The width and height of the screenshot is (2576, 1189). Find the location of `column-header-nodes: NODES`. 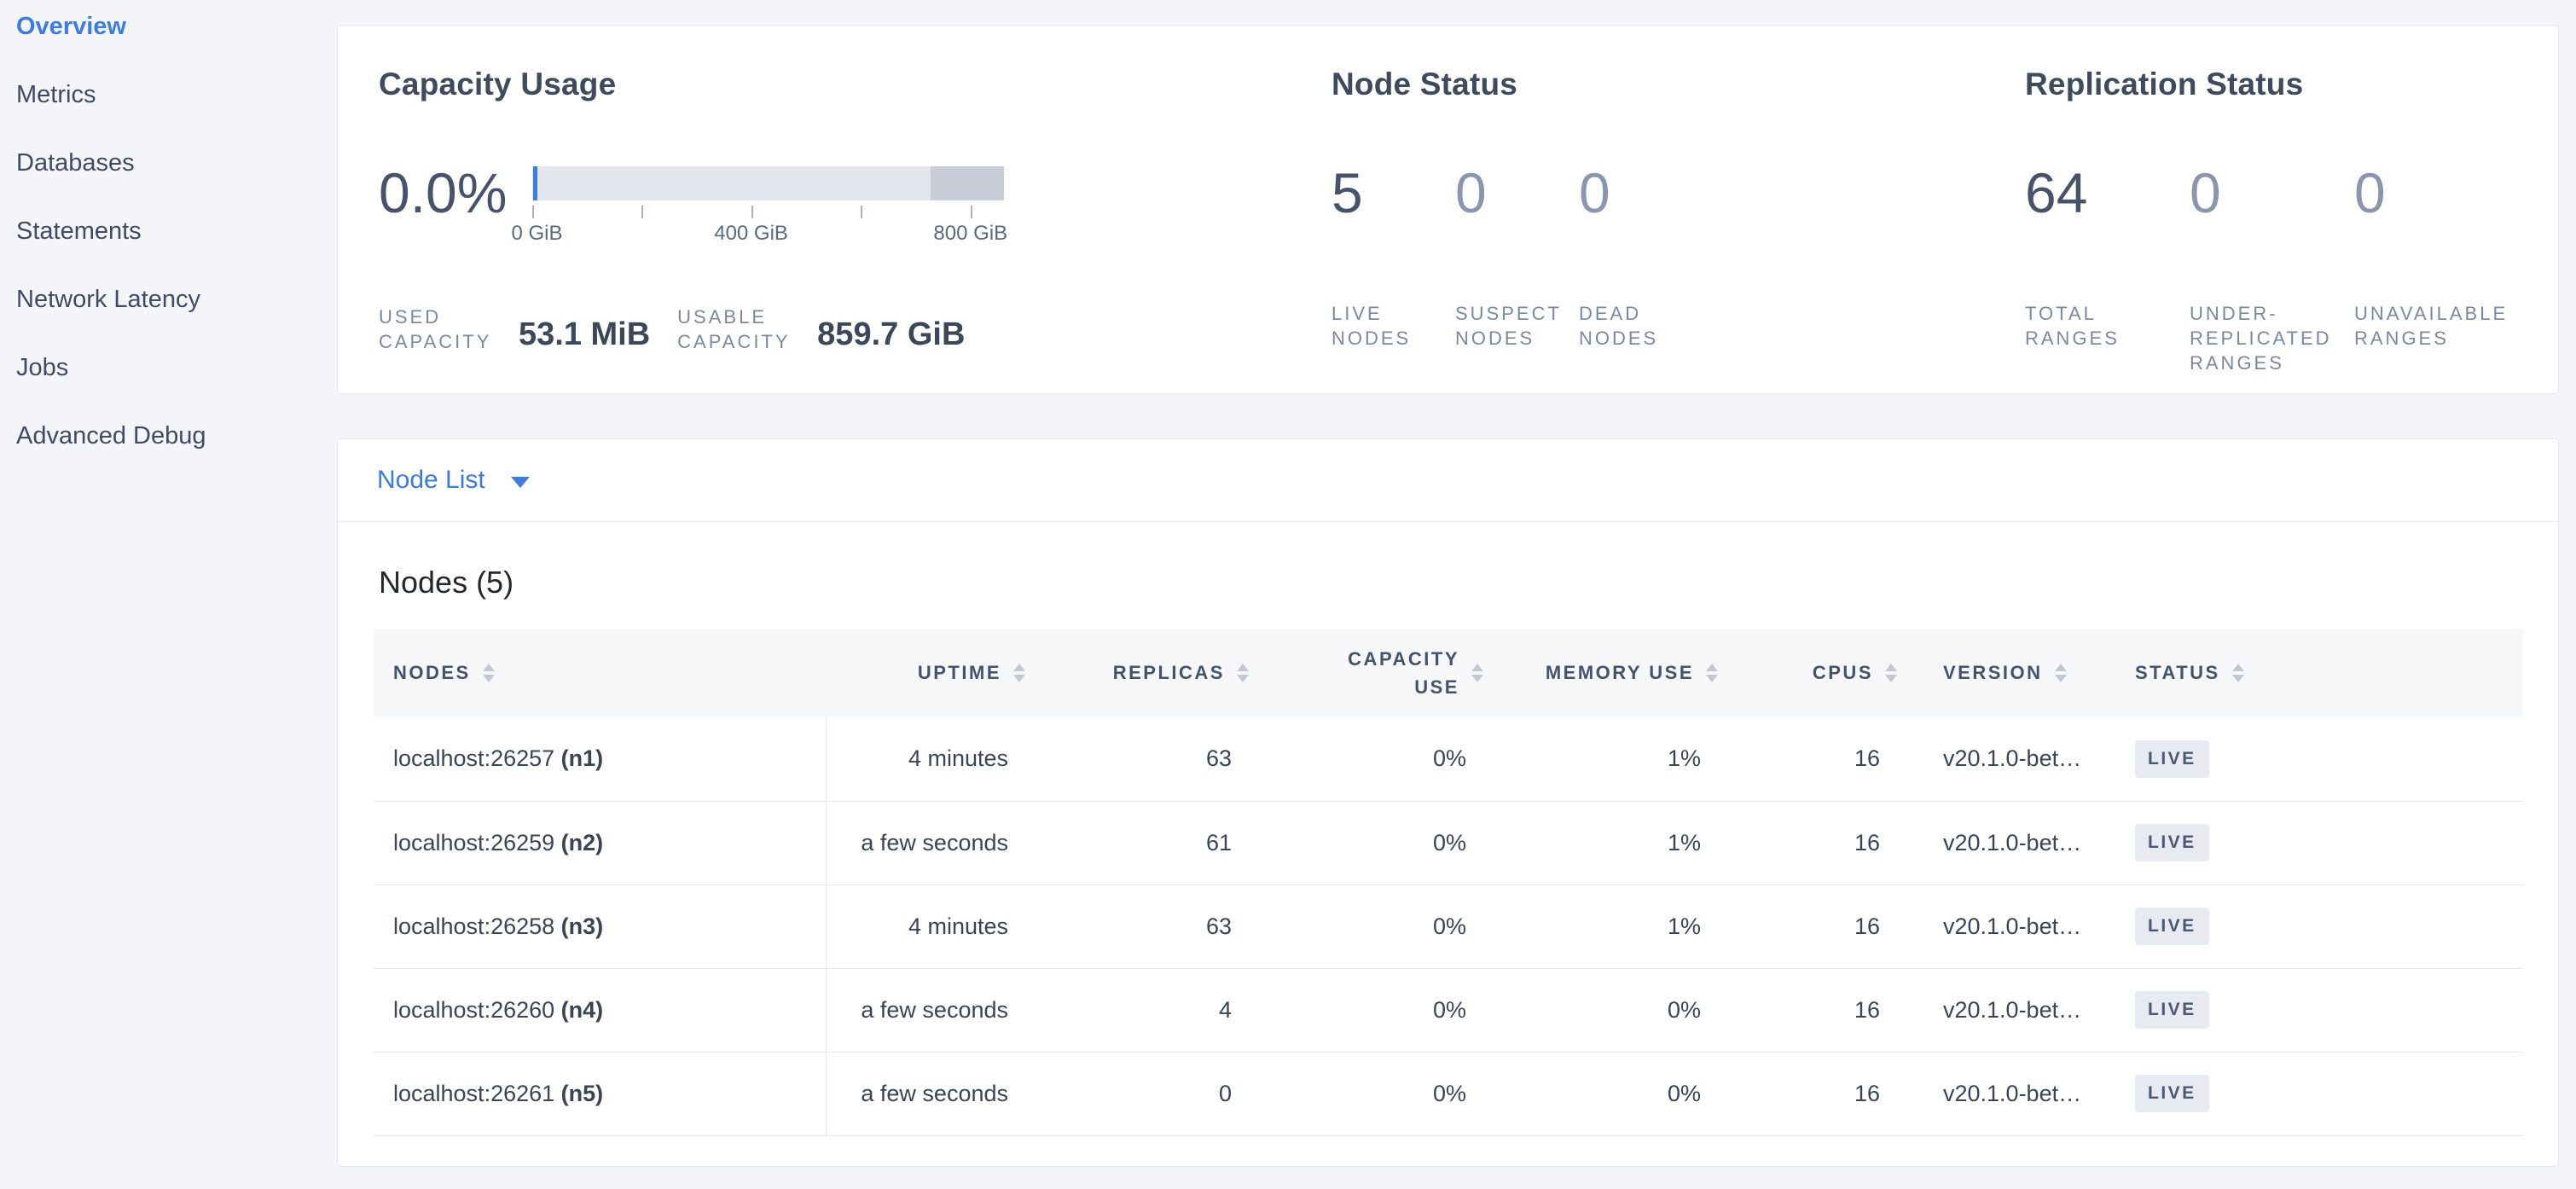

column-header-nodes: NODES is located at coordinates (600, 673).